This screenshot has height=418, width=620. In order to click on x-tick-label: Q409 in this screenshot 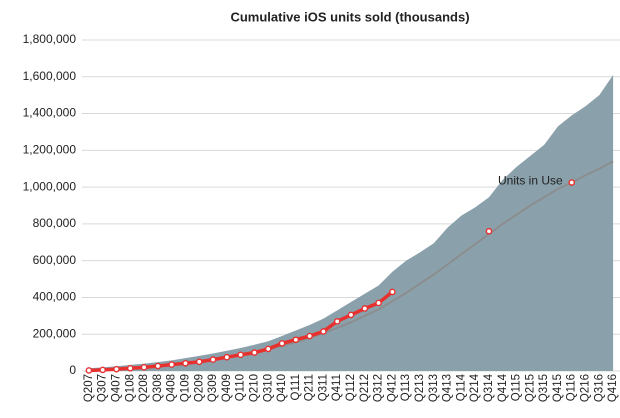, I will do `click(227, 388)`.